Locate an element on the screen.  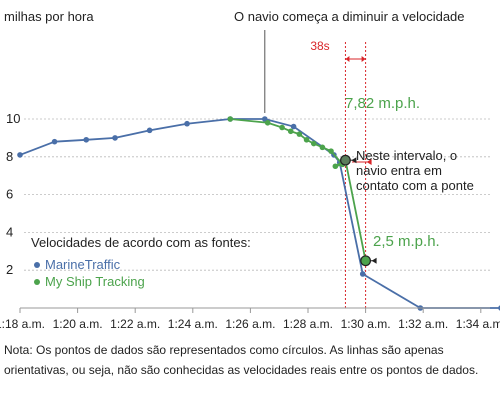
y-tick-label-4: 4 is located at coordinates (9, 231).